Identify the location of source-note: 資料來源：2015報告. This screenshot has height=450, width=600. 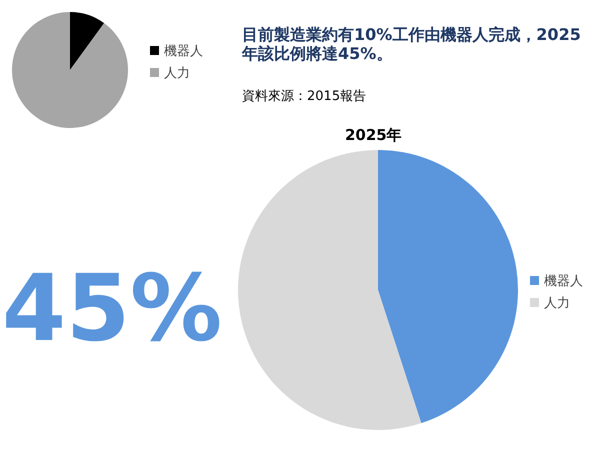
(304, 96).